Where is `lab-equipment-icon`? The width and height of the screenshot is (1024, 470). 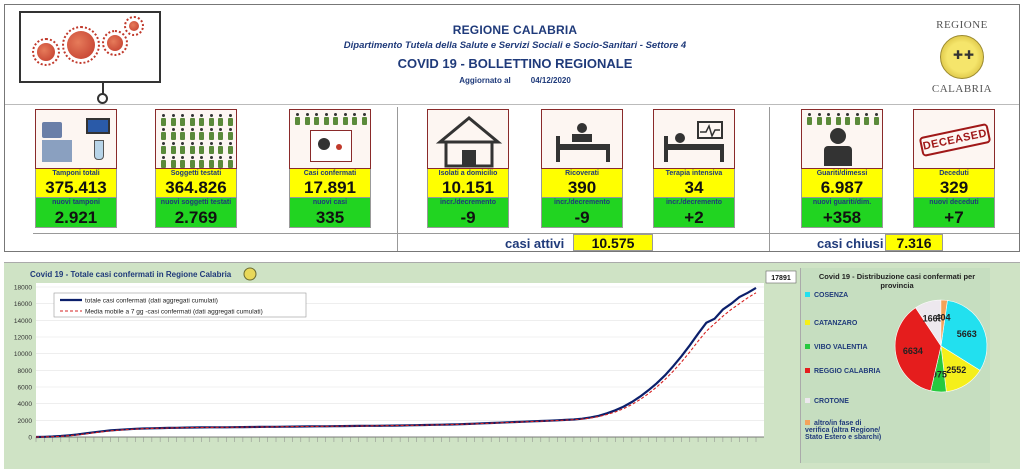
lab-equipment-icon is located at coordinates (76, 139).